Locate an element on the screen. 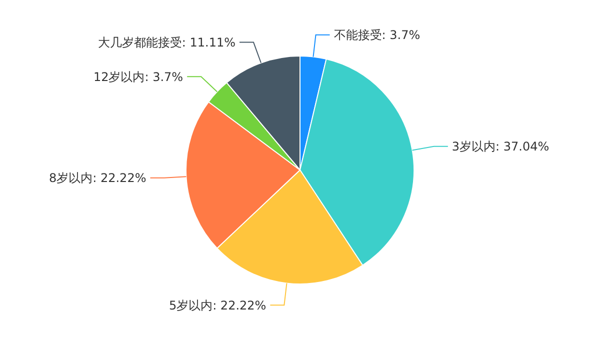 Image resolution: width=600 pixels, height=340 pixels. slice-label: 5岁以内: 22.22% is located at coordinates (217, 305).